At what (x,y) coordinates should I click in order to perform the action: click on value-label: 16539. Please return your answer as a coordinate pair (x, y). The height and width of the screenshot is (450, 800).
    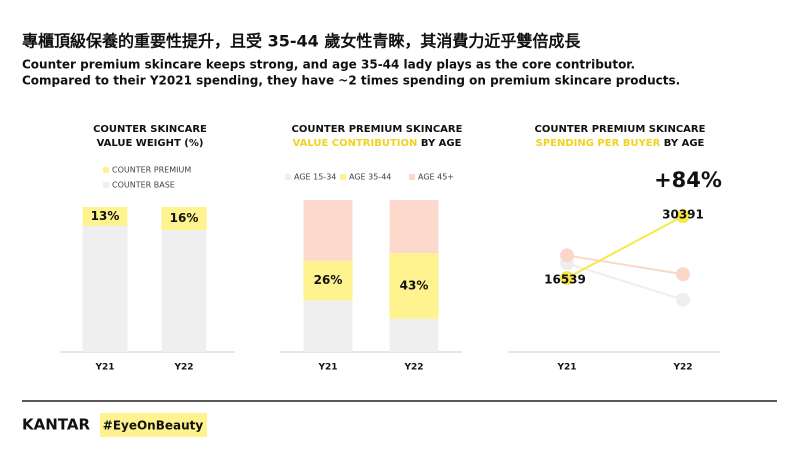
    Looking at the image, I should click on (565, 280).